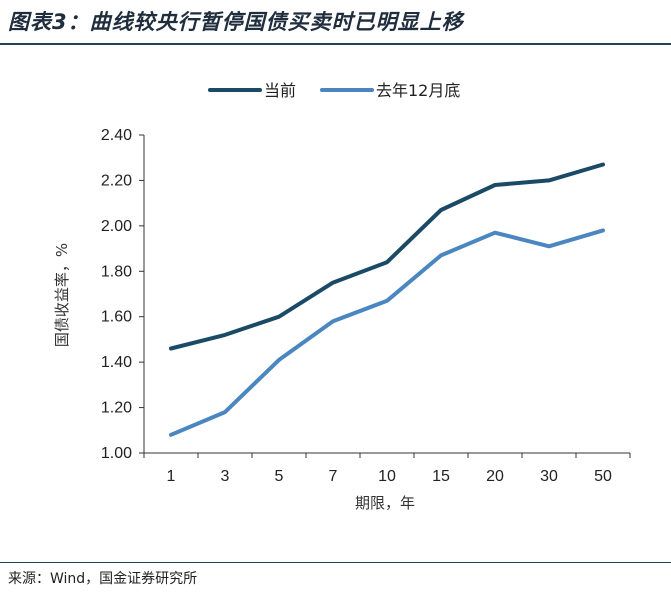  I want to click on x-tick-label: 15, so click(441, 476).